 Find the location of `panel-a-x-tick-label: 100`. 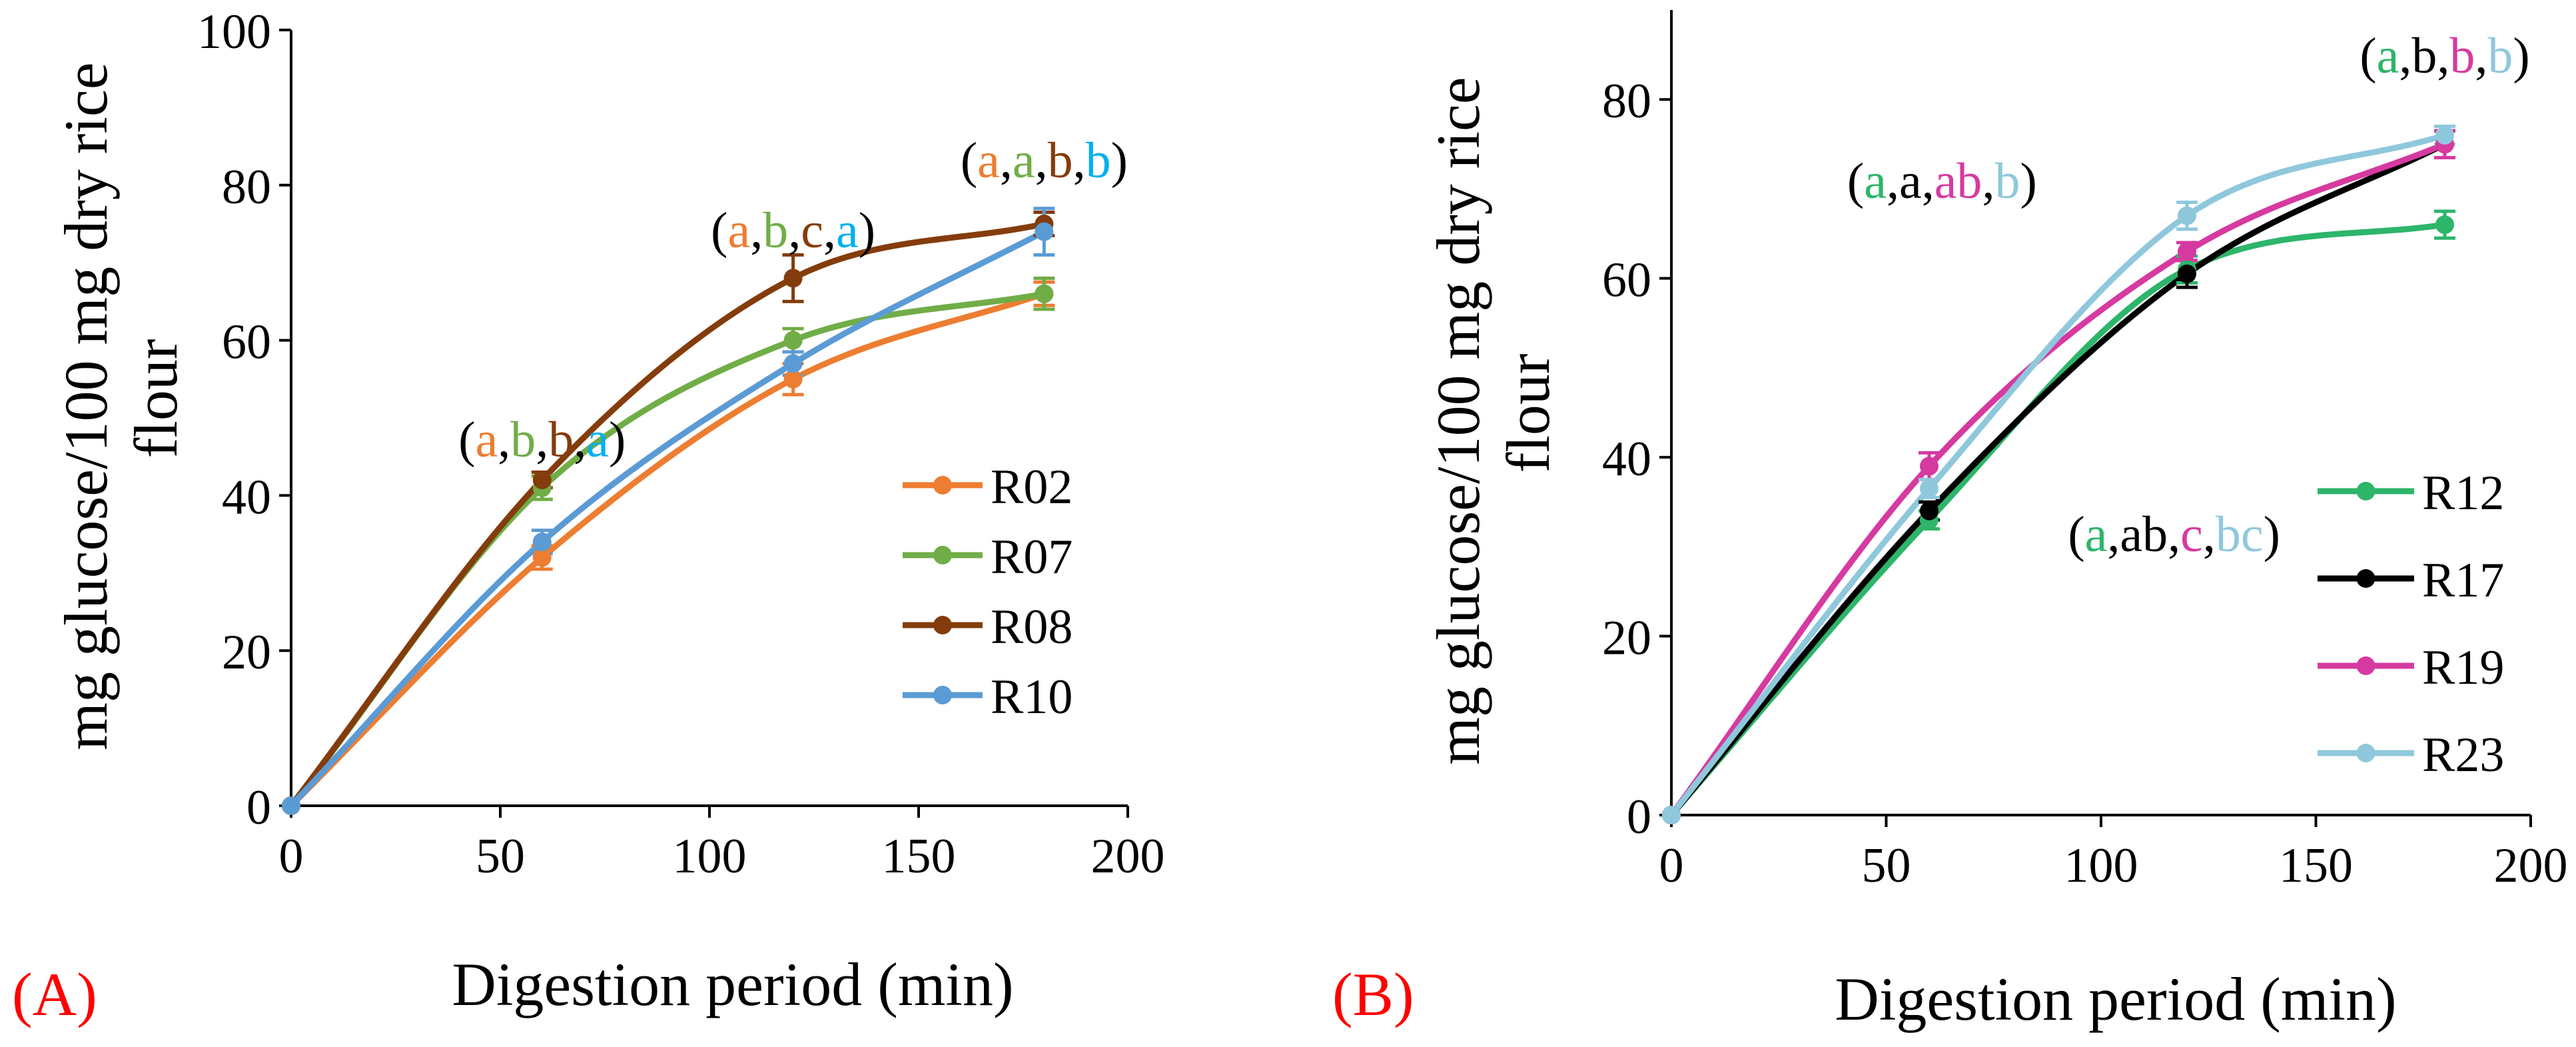

panel-a-x-tick-label: 100 is located at coordinates (710, 857).